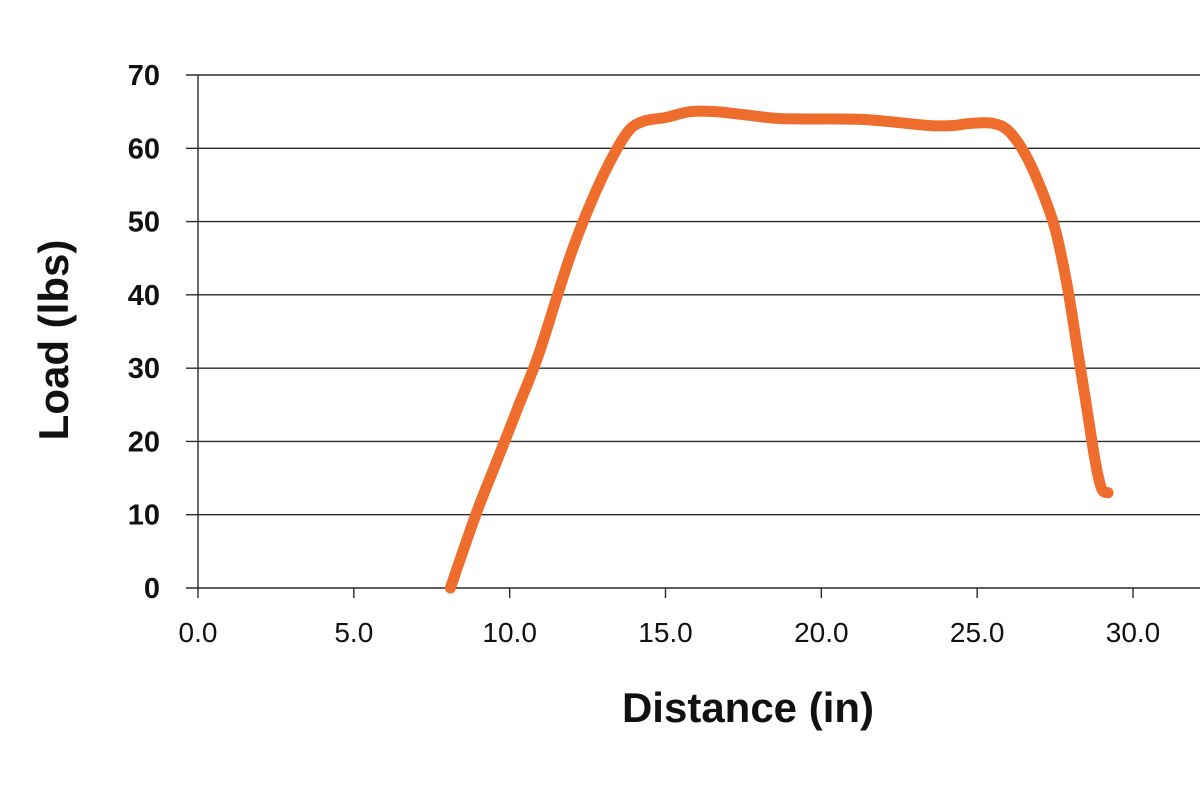 The width and height of the screenshot is (1200, 800). What do you see at coordinates (144, 332) in the screenshot?
I see `y-axis-tick-labels: 0 10 20 30 40 50 60 70` at bounding box center [144, 332].